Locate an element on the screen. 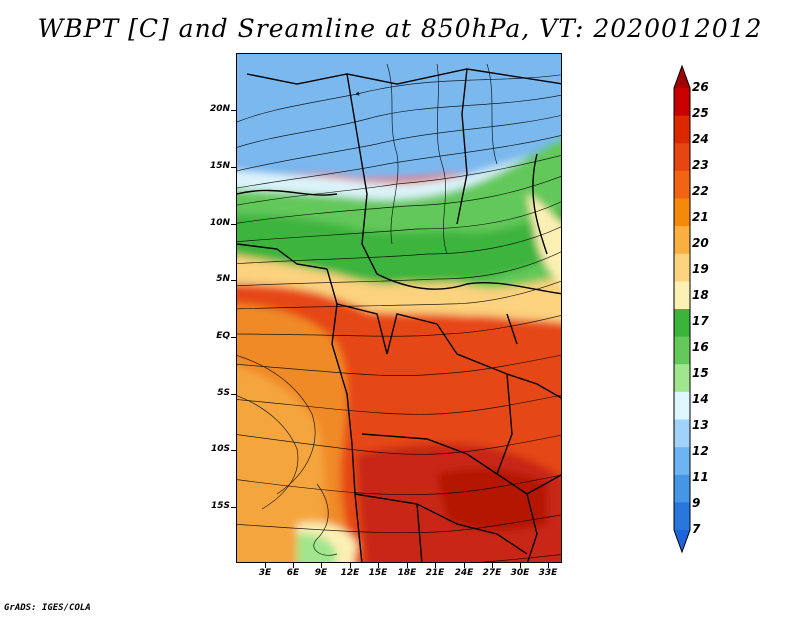  colorbar-bottom-arrow is located at coordinates (682, 541).